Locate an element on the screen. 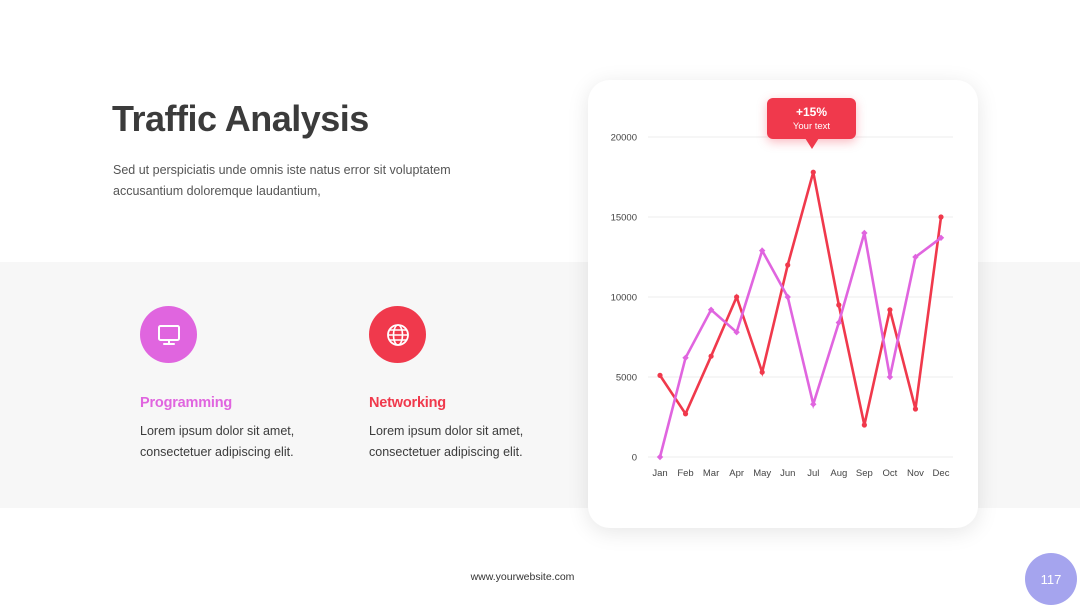 This screenshot has height=608, width=1080. x-tick-label: Jun is located at coordinates (787, 473).